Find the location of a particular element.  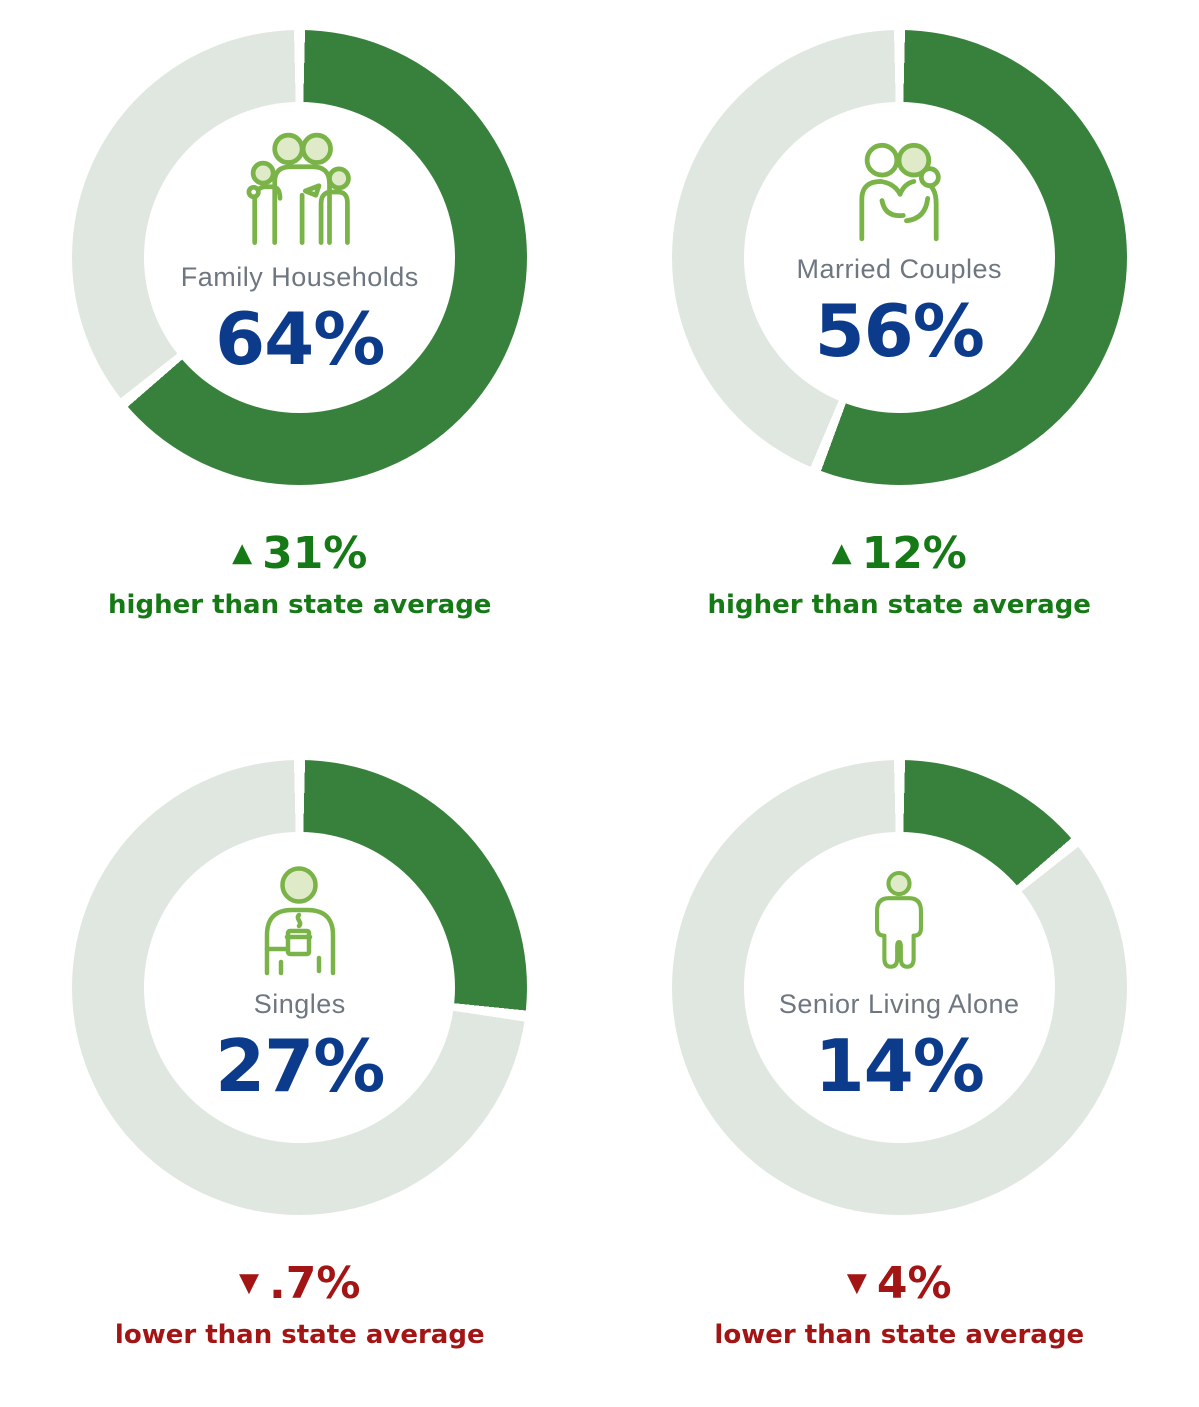

delta-value: ▲ 31% is located at coordinates (299, 554).